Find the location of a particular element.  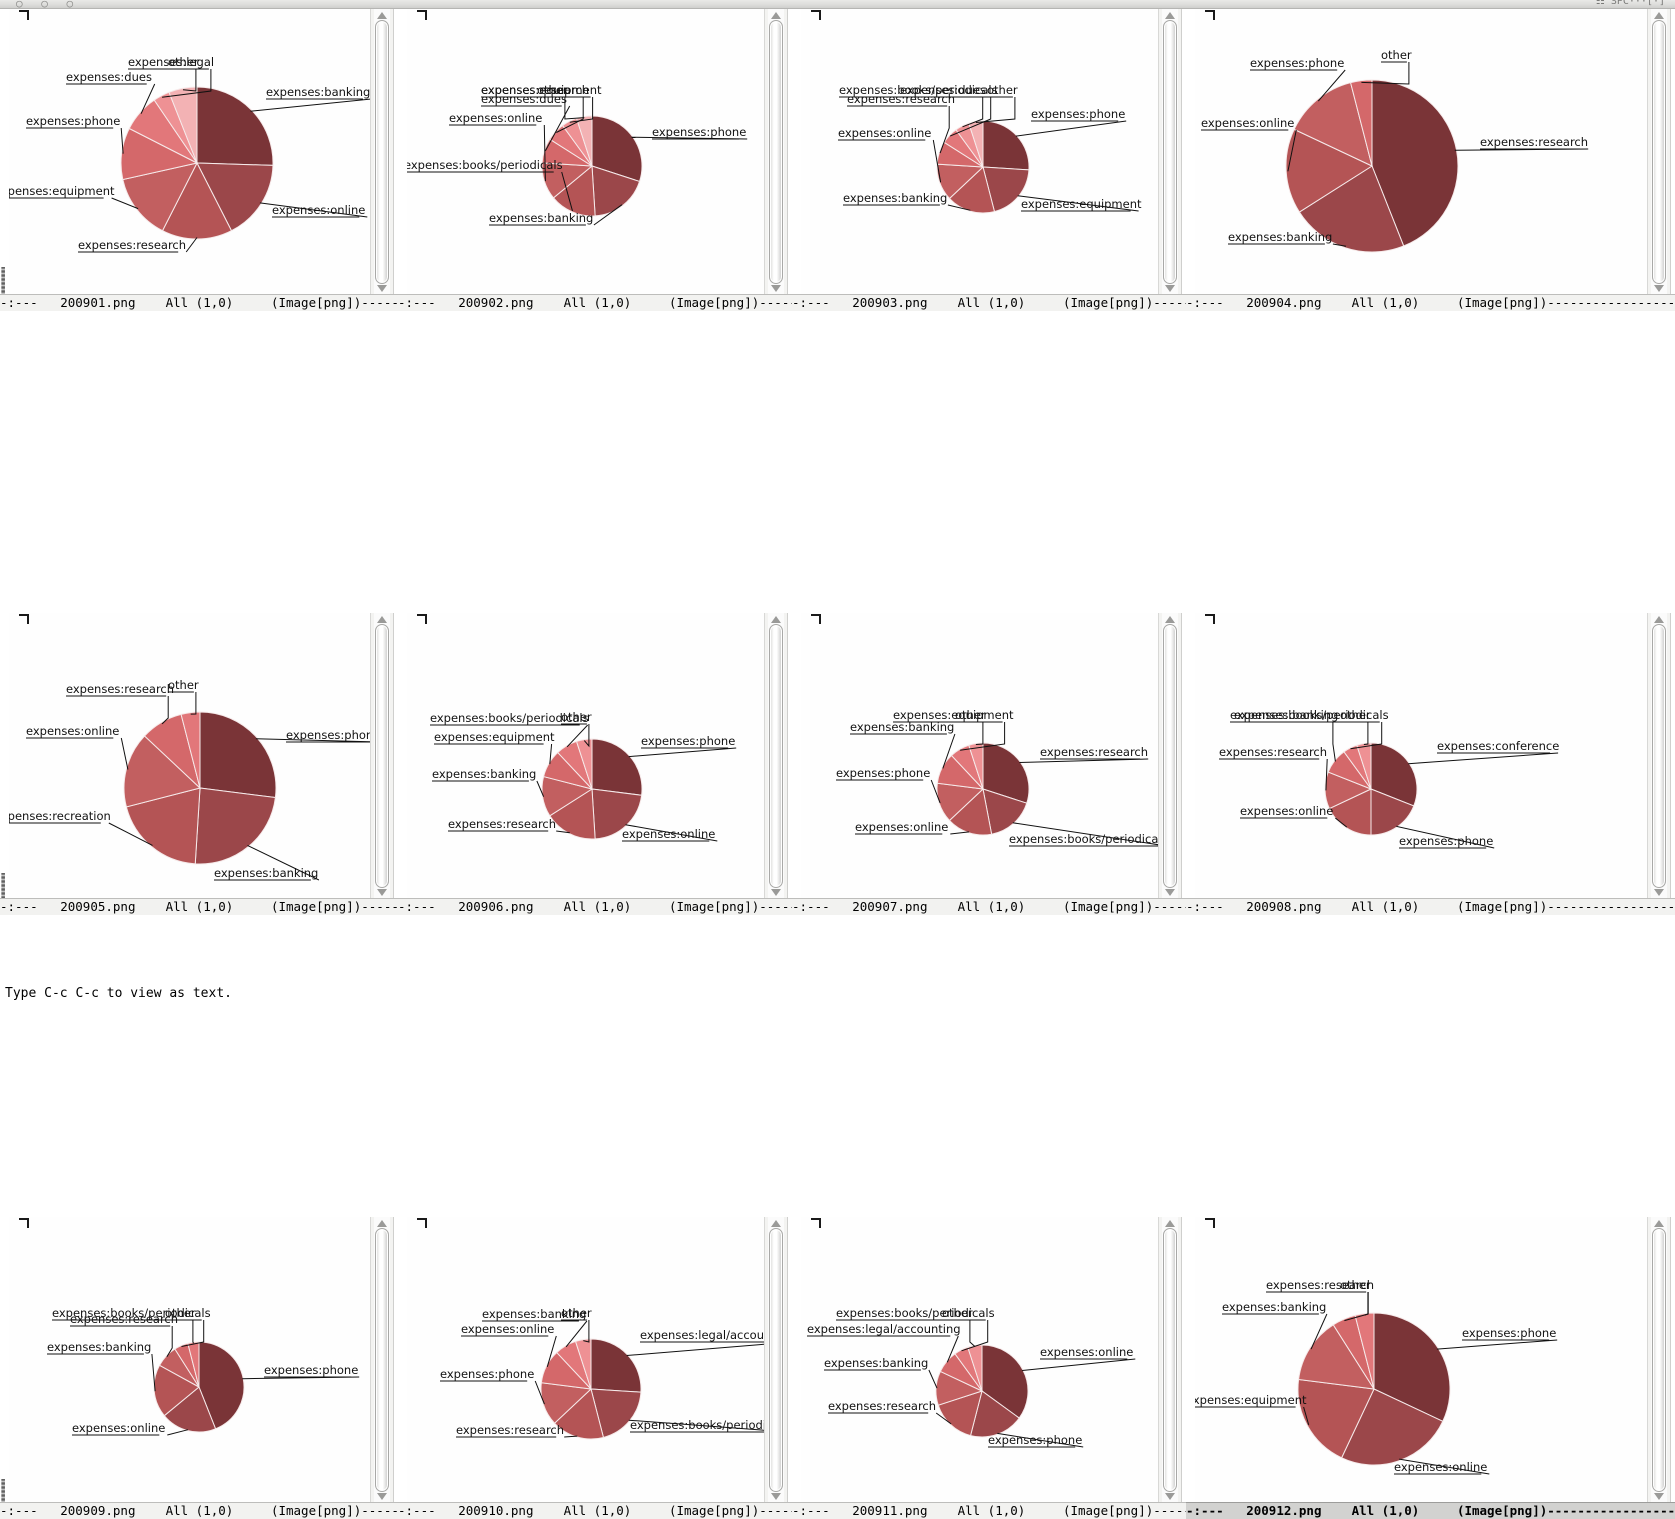

mode-line-buffer-name: 200901.png is located at coordinates (112, 303).